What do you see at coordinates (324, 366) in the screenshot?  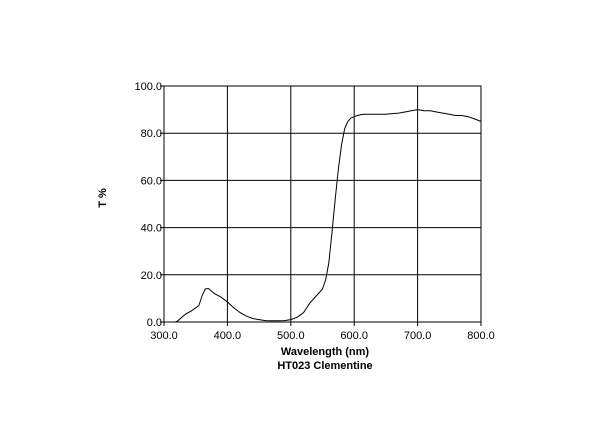 I see `chart-caption: HT023 Clementine` at bounding box center [324, 366].